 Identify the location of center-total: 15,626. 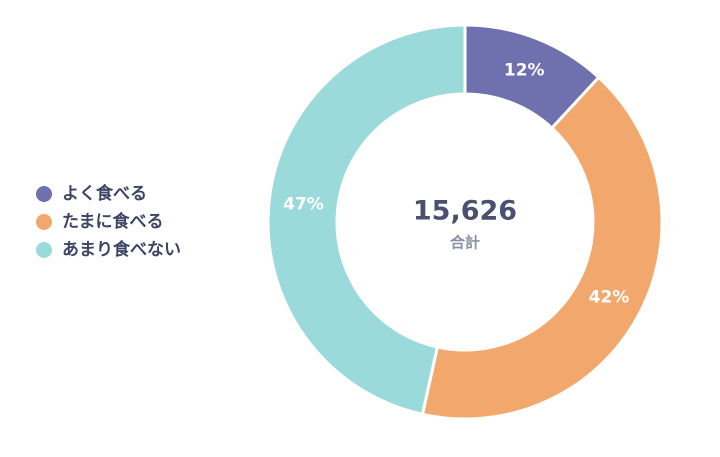
(465, 211).